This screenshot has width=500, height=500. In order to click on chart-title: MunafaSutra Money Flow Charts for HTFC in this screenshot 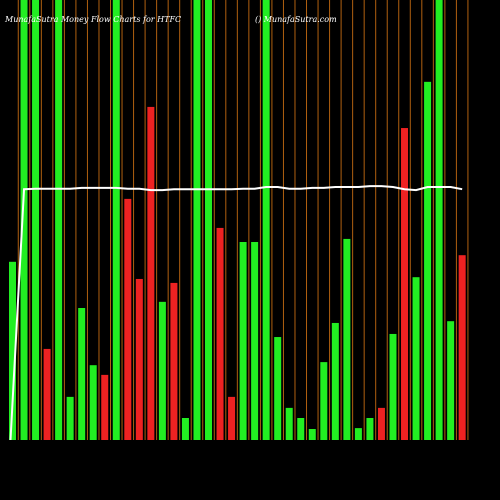, I will do `click(92, 19)`.